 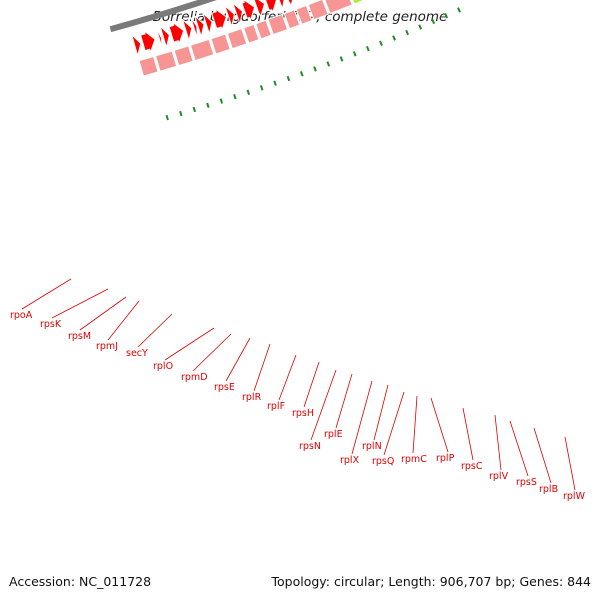 I want to click on gene-label: rpsQ, so click(x=383, y=461).